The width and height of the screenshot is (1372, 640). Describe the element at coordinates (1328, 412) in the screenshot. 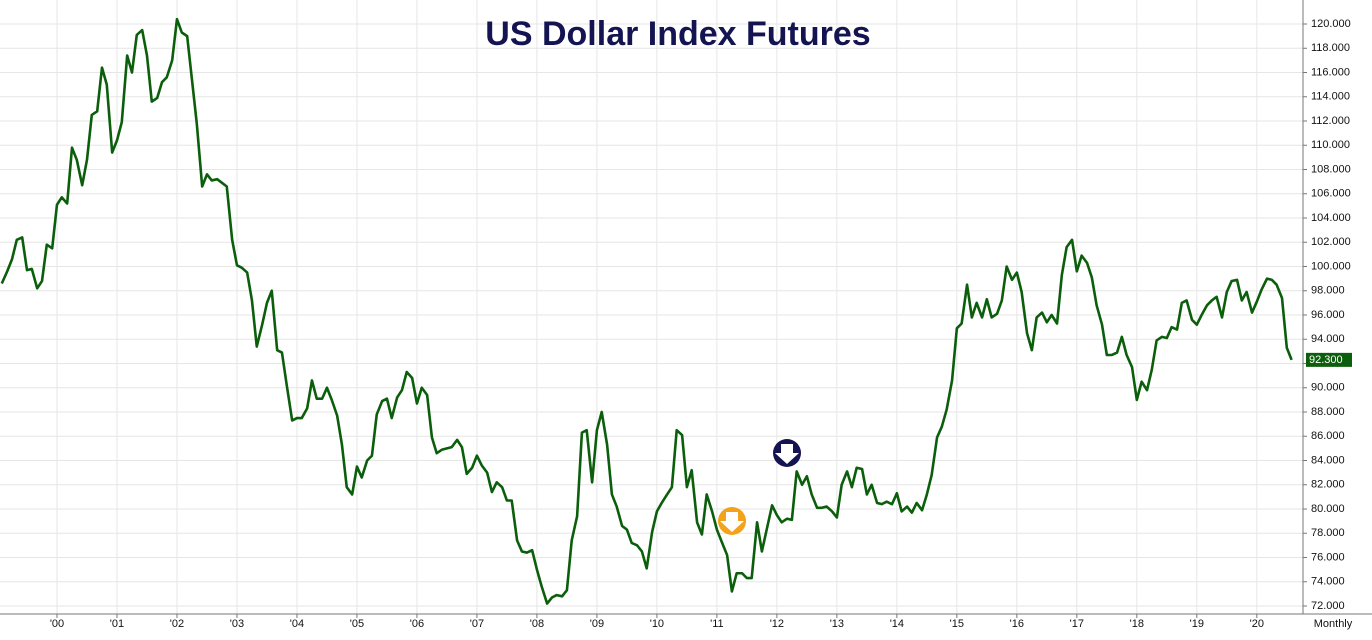

I see `y-tick-label: 88.000` at that location.